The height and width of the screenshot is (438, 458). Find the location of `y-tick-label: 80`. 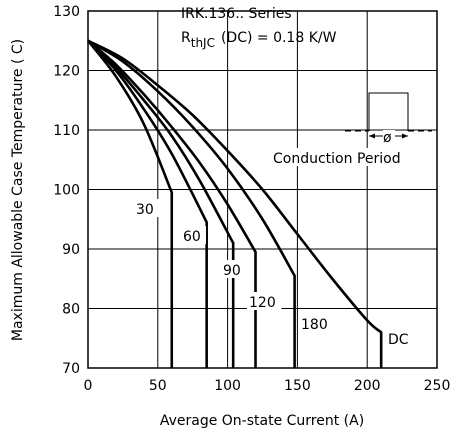

y-tick-label: 80 is located at coordinates (71, 310).